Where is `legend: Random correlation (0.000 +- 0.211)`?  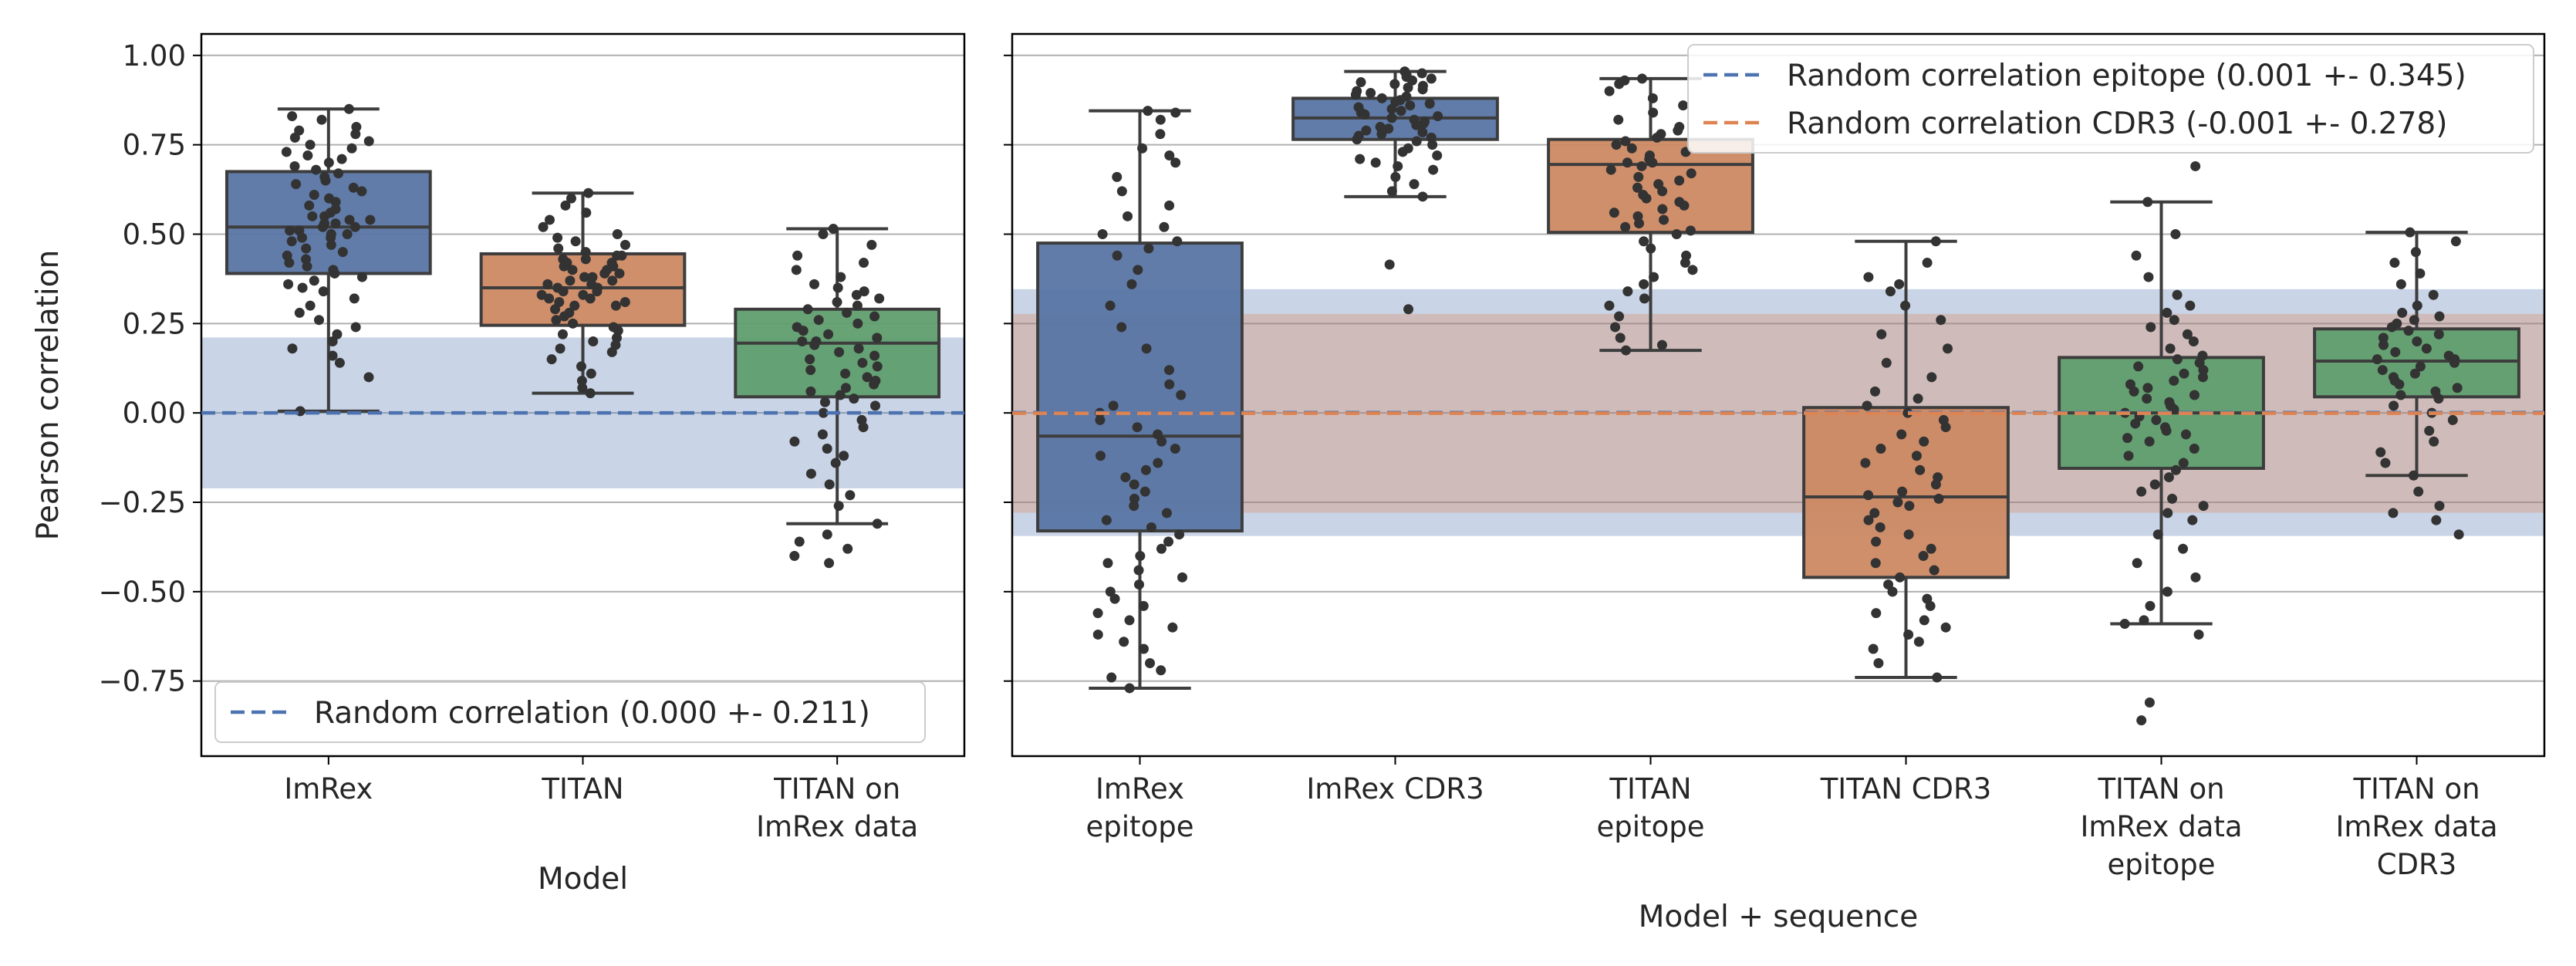 legend: Random correlation (0.000 +- 0.211) is located at coordinates (570, 712).